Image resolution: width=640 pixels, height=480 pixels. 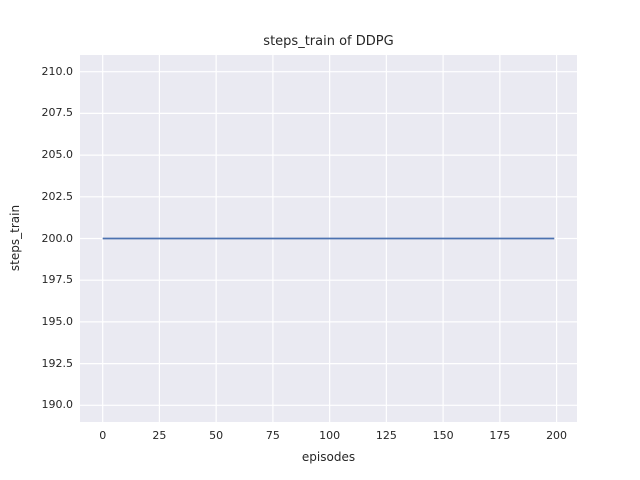 I want to click on y-tick-label: 210.0, so click(x=57, y=71).